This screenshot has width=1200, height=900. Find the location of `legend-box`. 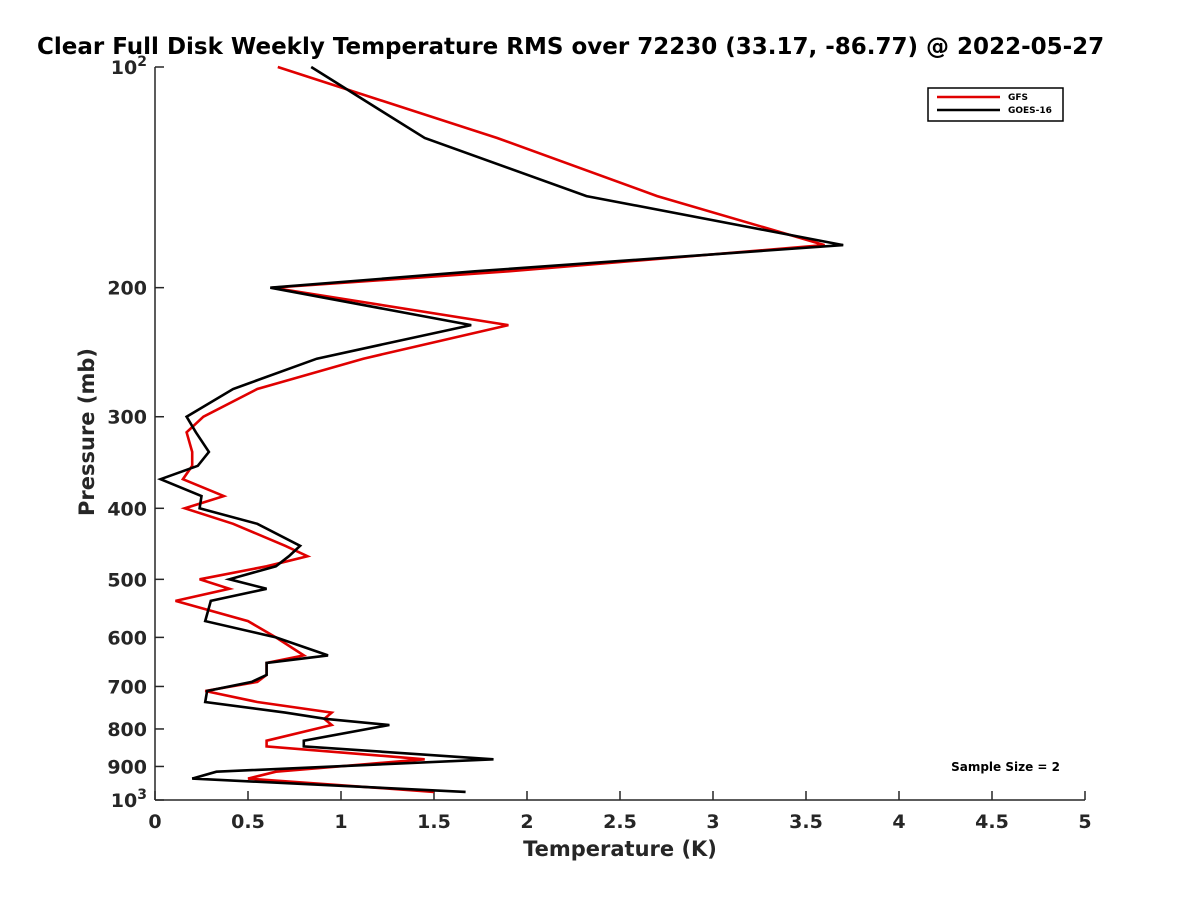

legend-box is located at coordinates (995, 104).